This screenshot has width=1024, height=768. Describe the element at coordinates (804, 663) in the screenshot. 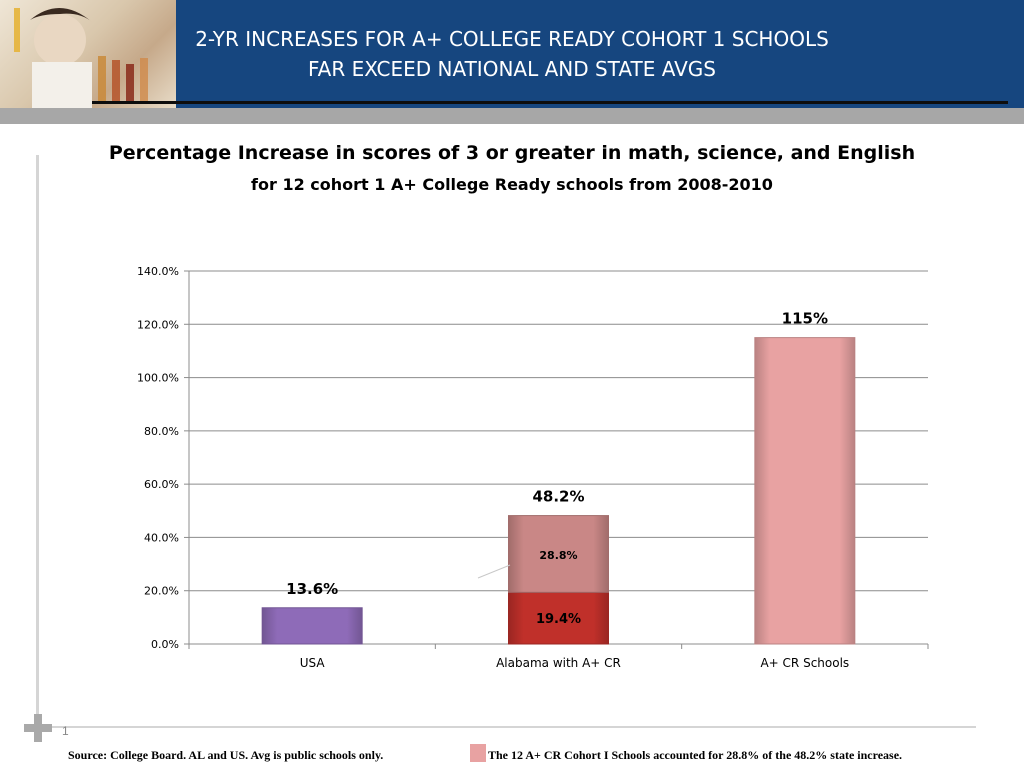

I see `x-category-label: A+ CR Schools` at that location.